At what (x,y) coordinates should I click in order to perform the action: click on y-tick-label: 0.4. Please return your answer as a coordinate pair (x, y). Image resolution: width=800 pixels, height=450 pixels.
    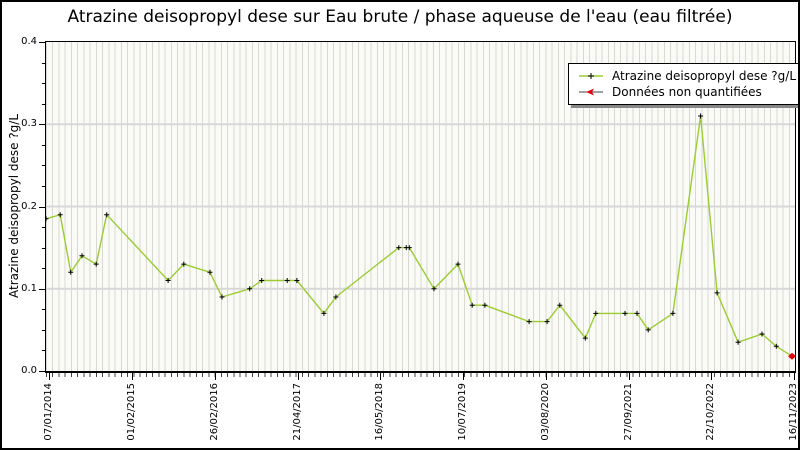
    Looking at the image, I should click on (29, 41).